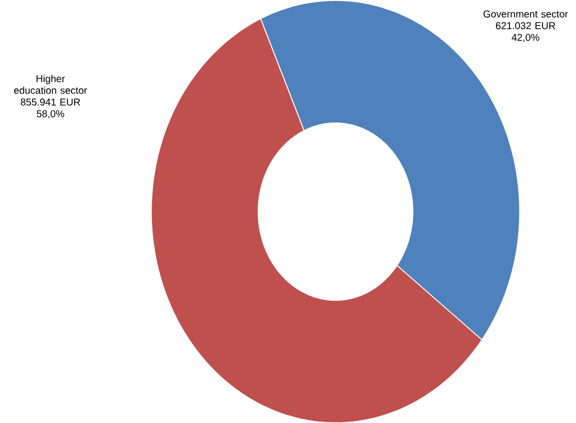 The width and height of the screenshot is (576, 423). I want to click on text: 58,0%, so click(50, 114).